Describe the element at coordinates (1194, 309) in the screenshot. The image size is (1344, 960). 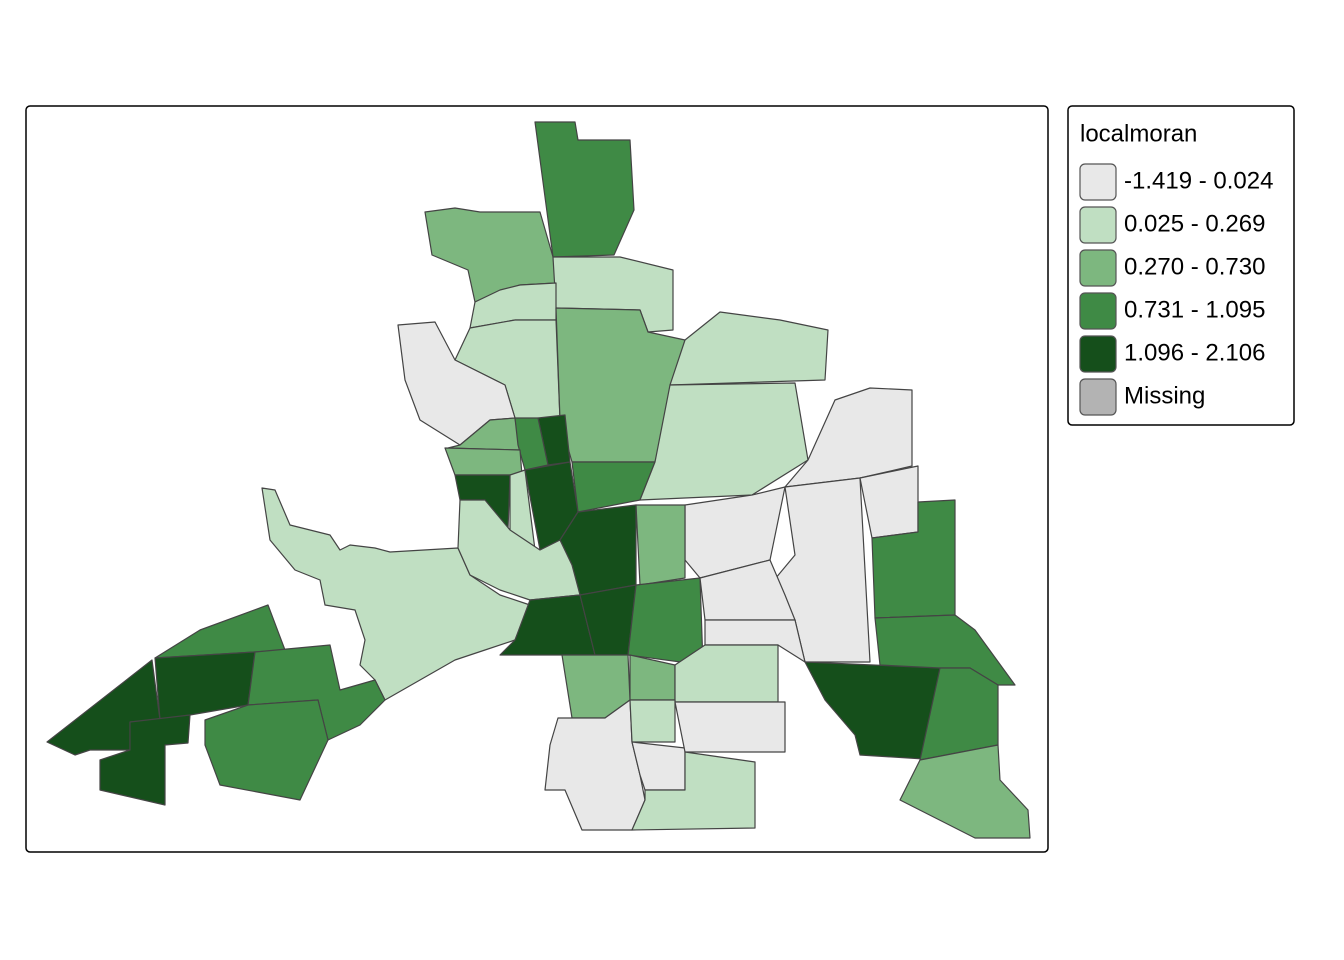
I see `legend-label: 0.731 - 1.095` at that location.